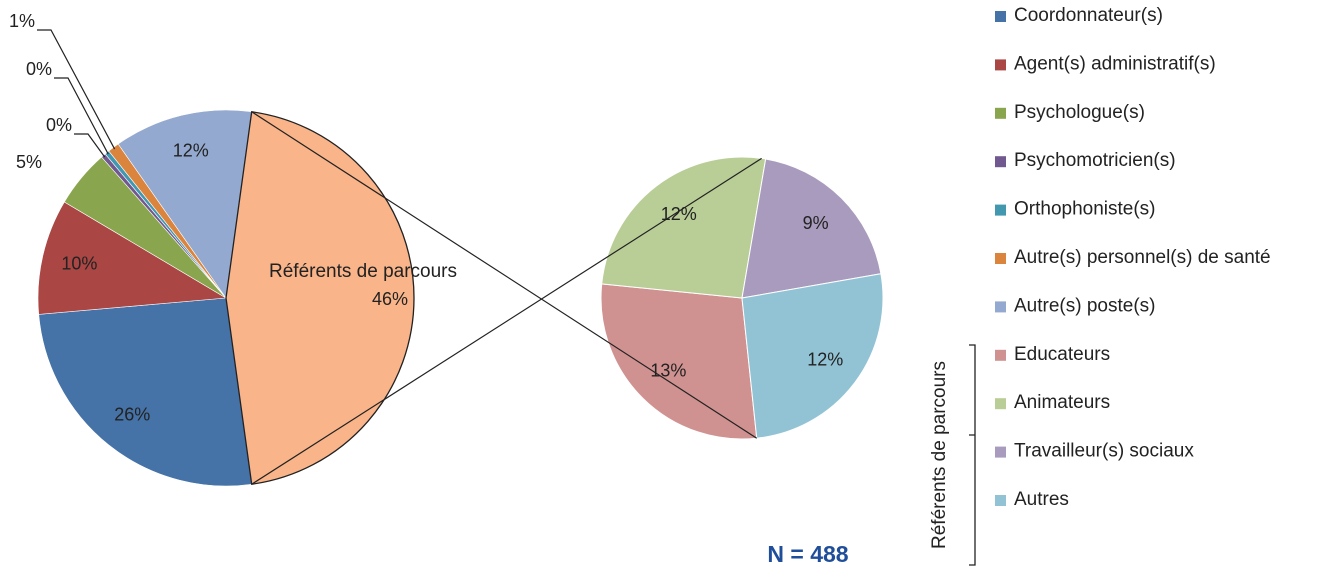  I want to click on bracket-label: Référents de parcours, so click(939, 455).